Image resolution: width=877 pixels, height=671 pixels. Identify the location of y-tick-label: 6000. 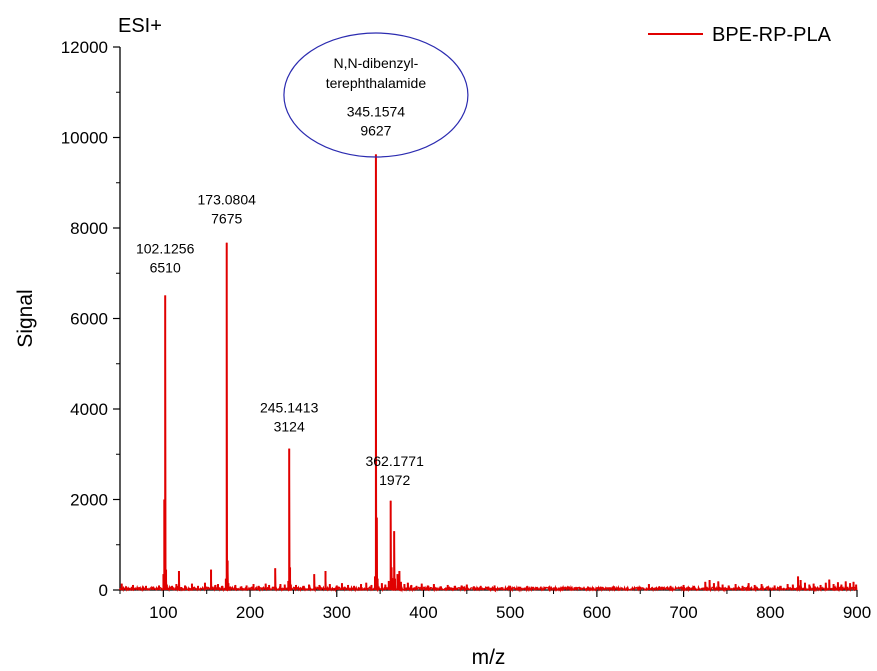
(89, 319).